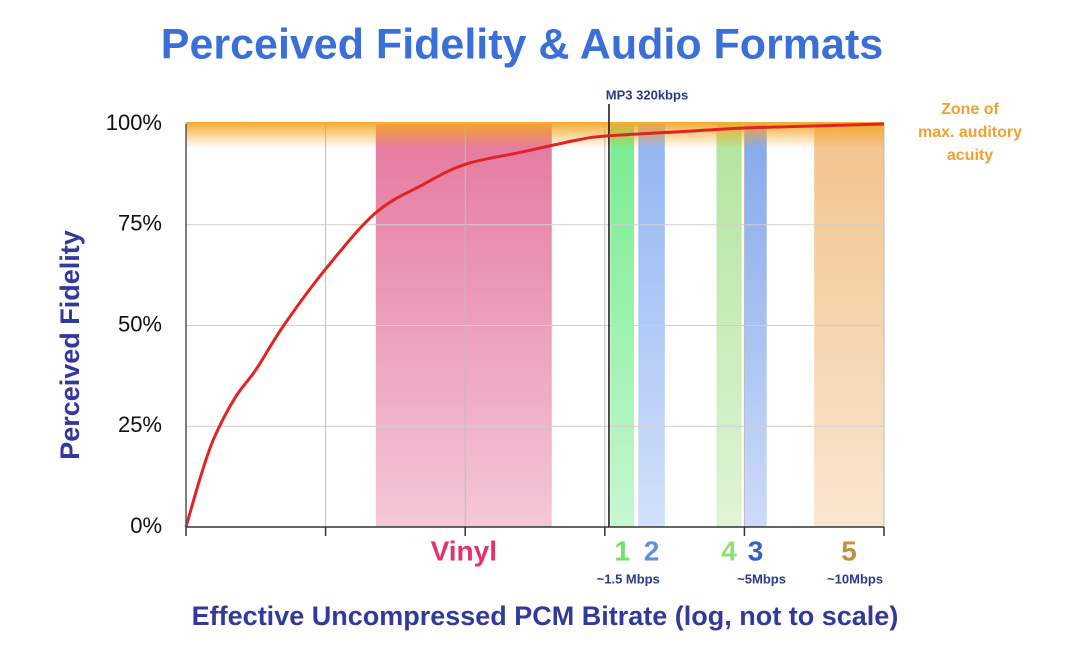  I want to click on y-tick-label: 50%, so click(140, 323).